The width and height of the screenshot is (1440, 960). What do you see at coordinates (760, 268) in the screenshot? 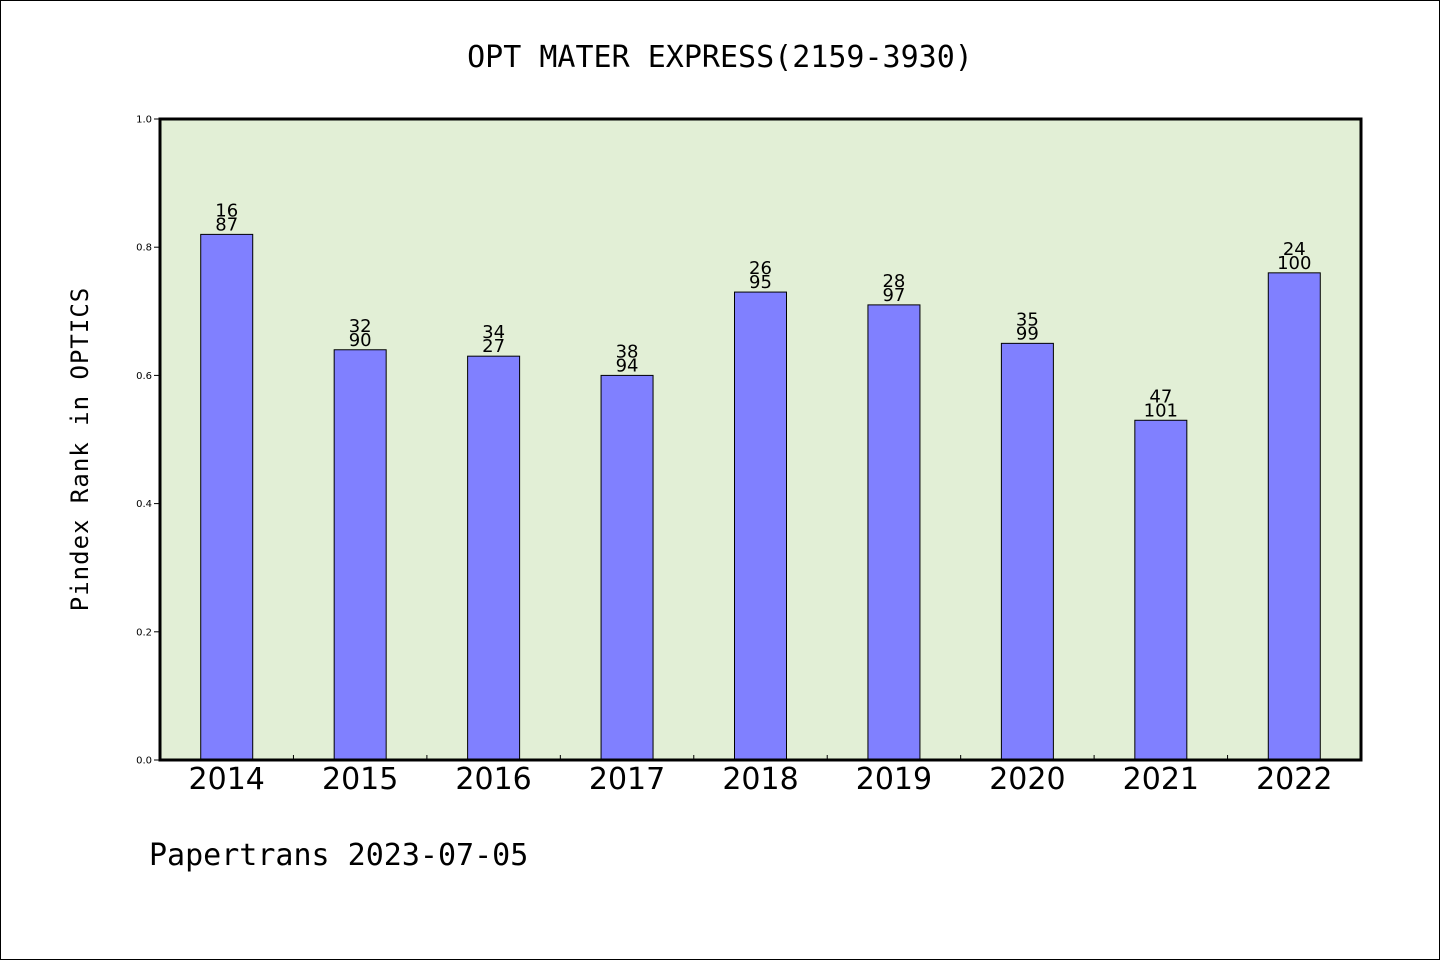
I see `bar-label-top: 26` at bounding box center [760, 268].